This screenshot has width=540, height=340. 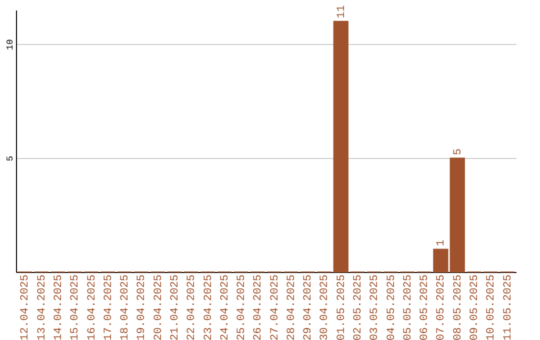 I want to click on x-tick-label: 20.04.2025, so click(x=158, y=307).